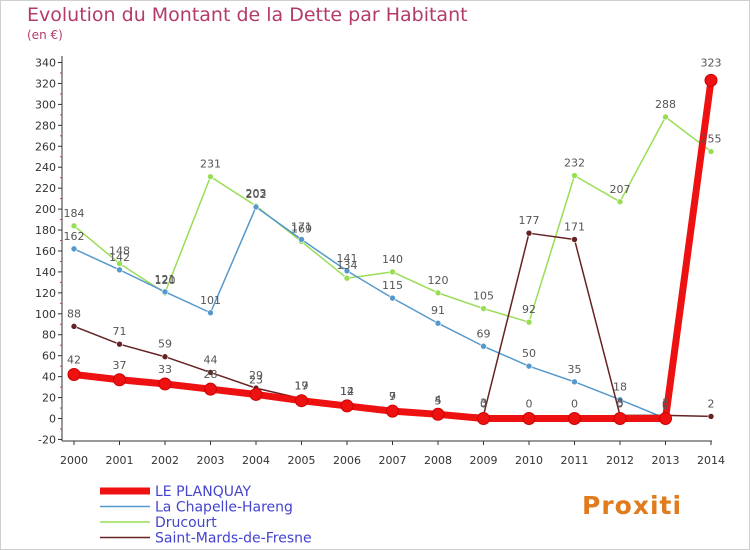 The width and height of the screenshot is (750, 550). Describe the element at coordinates (665, 104) in the screenshot. I see `data-label: 288` at that location.